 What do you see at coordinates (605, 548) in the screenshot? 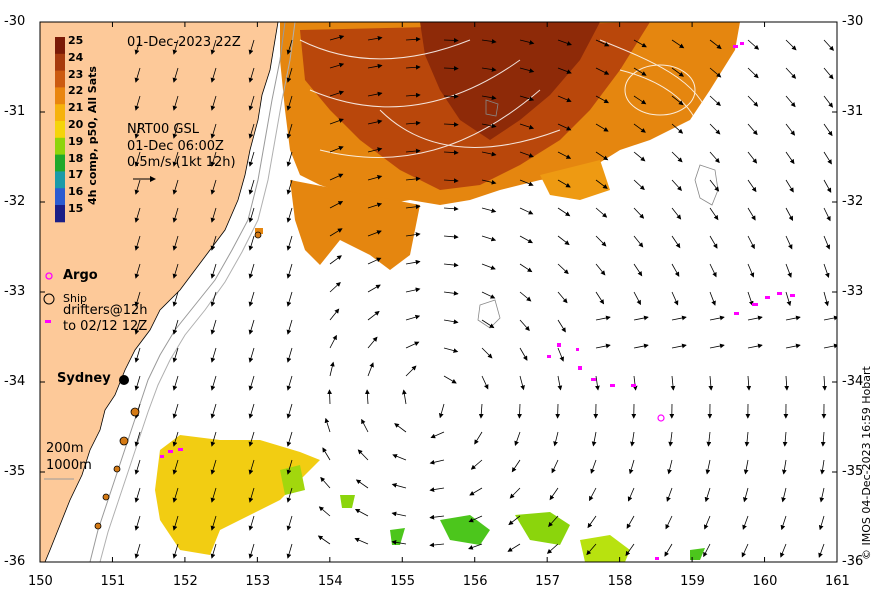
I see `sst-green-fragment` at bounding box center [605, 548].